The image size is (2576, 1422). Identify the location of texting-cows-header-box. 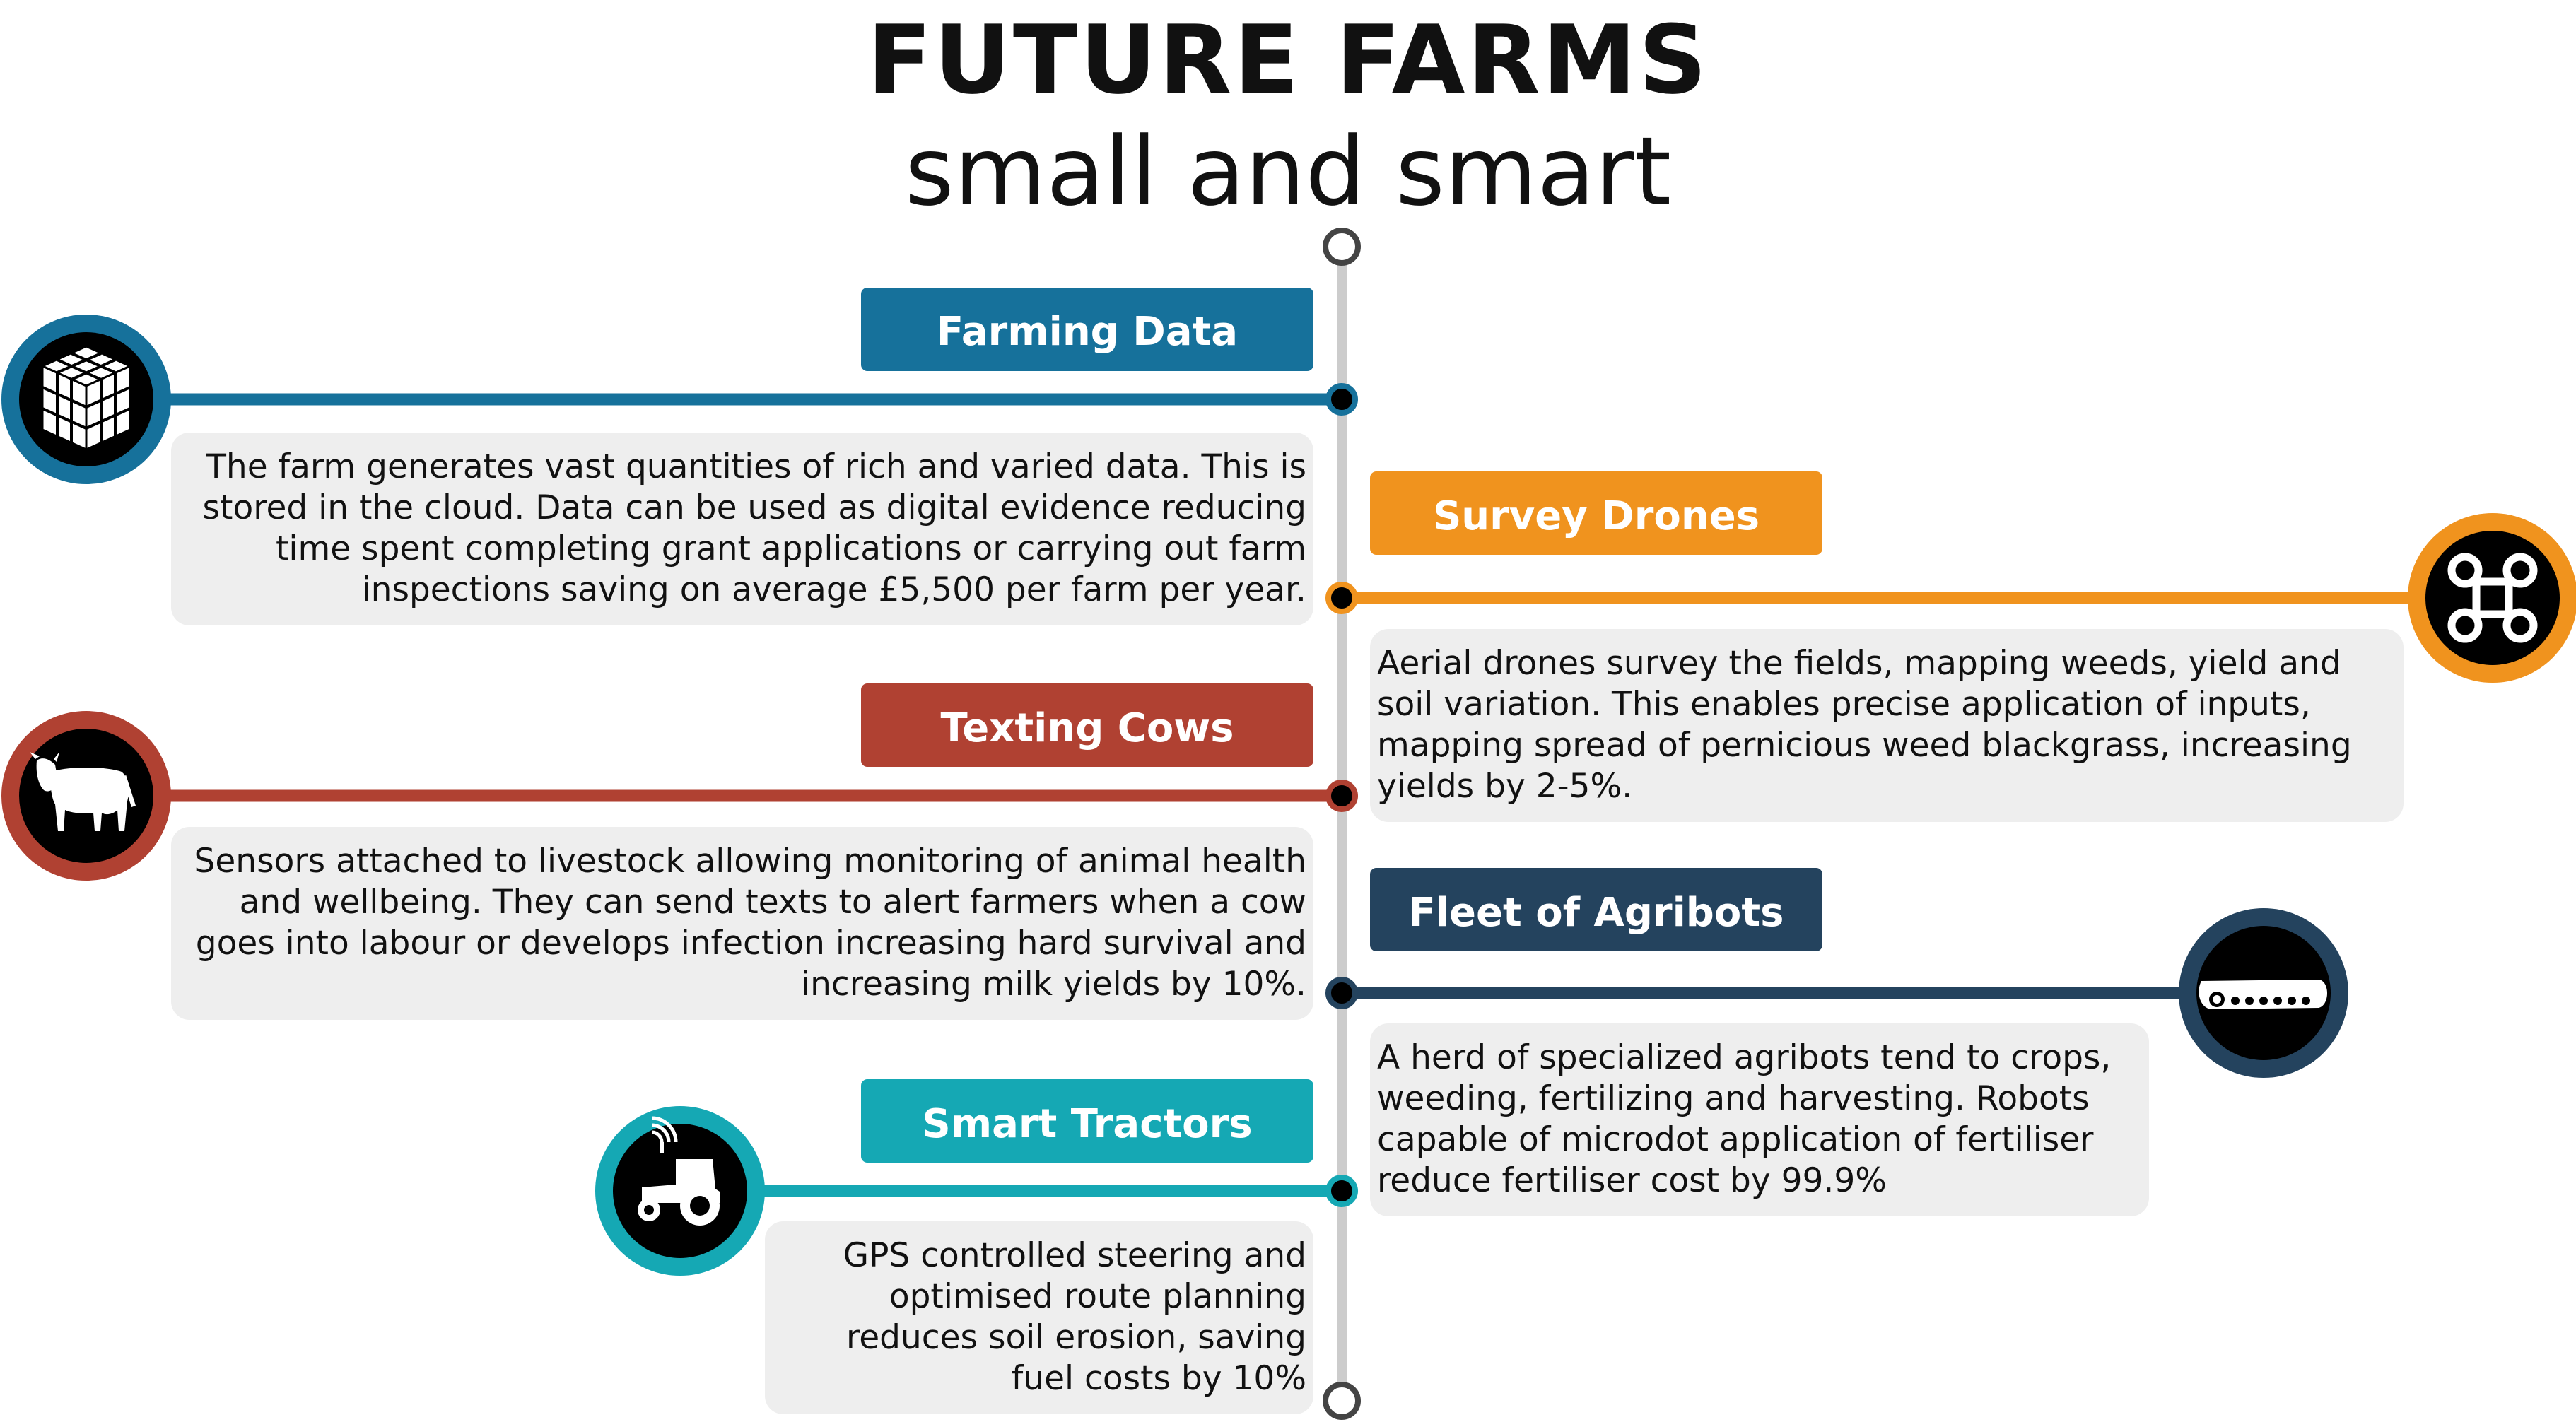
(1087, 725).